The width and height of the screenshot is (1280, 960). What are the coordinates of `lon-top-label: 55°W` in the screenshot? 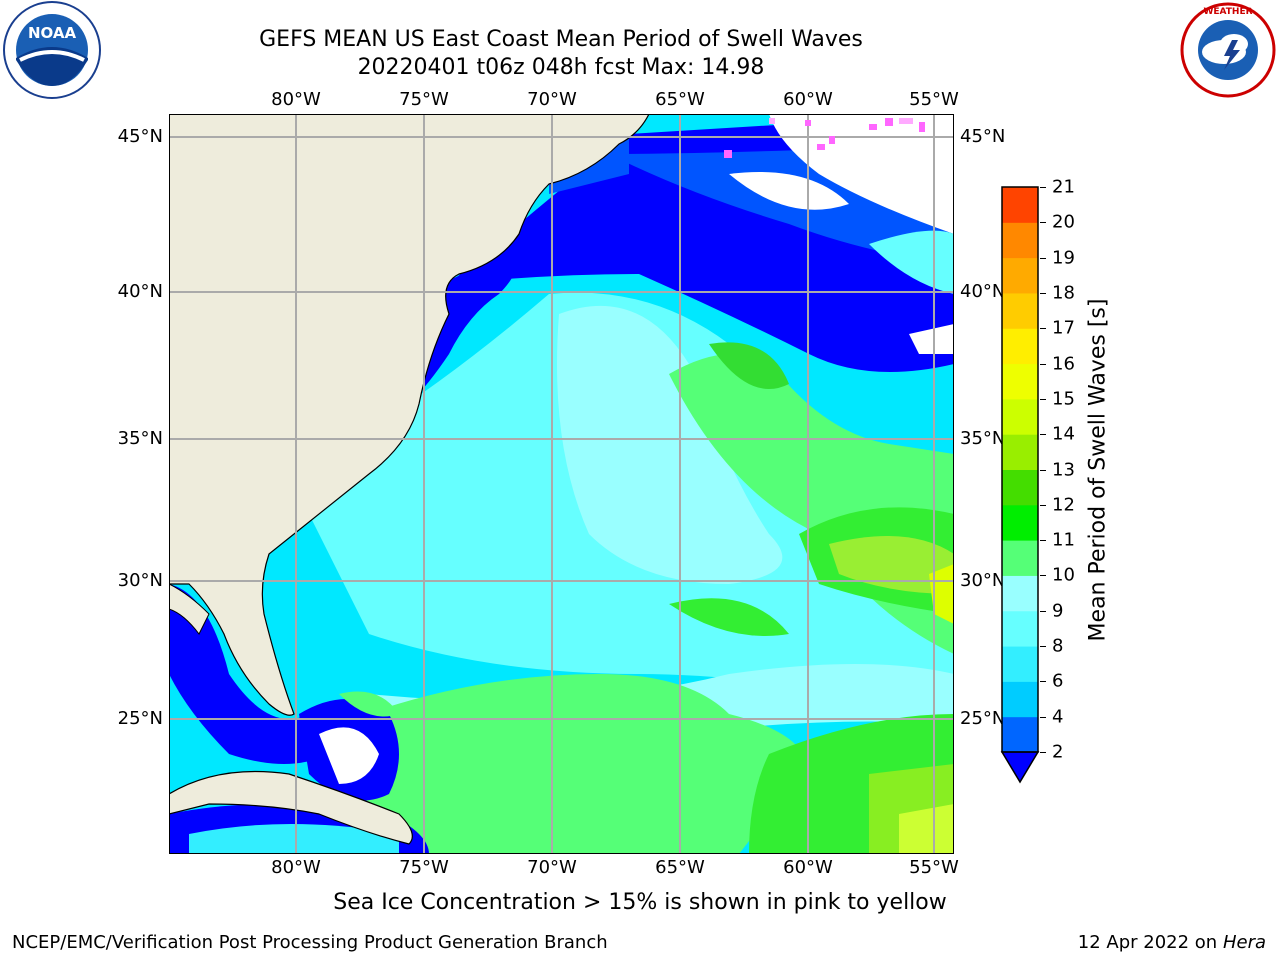 It's located at (934, 99).